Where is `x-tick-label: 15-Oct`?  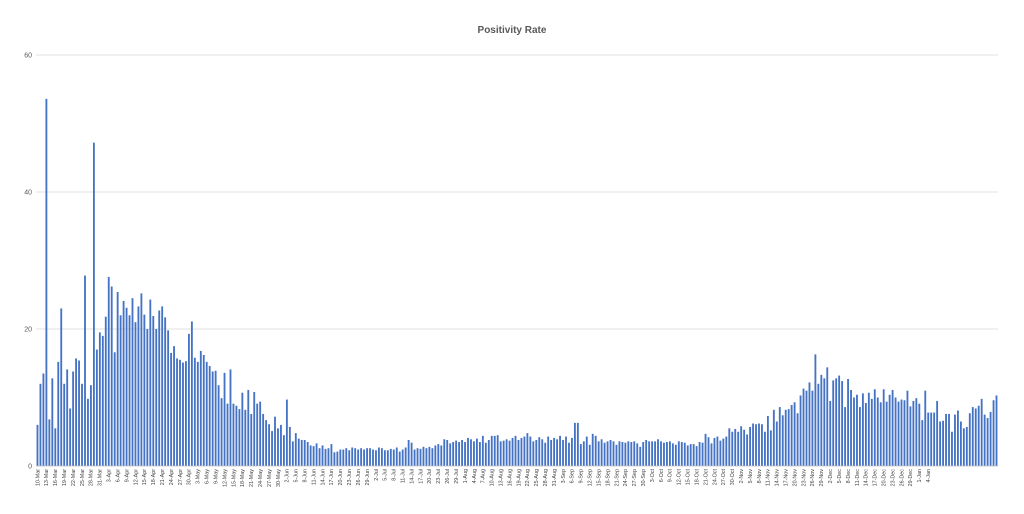 x-tick-label: 15-Oct is located at coordinates (689, 477).